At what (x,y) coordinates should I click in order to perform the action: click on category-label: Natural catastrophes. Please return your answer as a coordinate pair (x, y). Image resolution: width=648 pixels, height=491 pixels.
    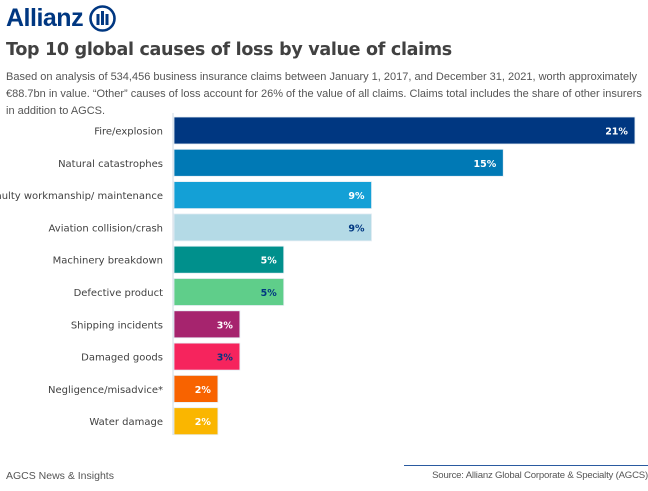
    Looking at the image, I should click on (110, 164).